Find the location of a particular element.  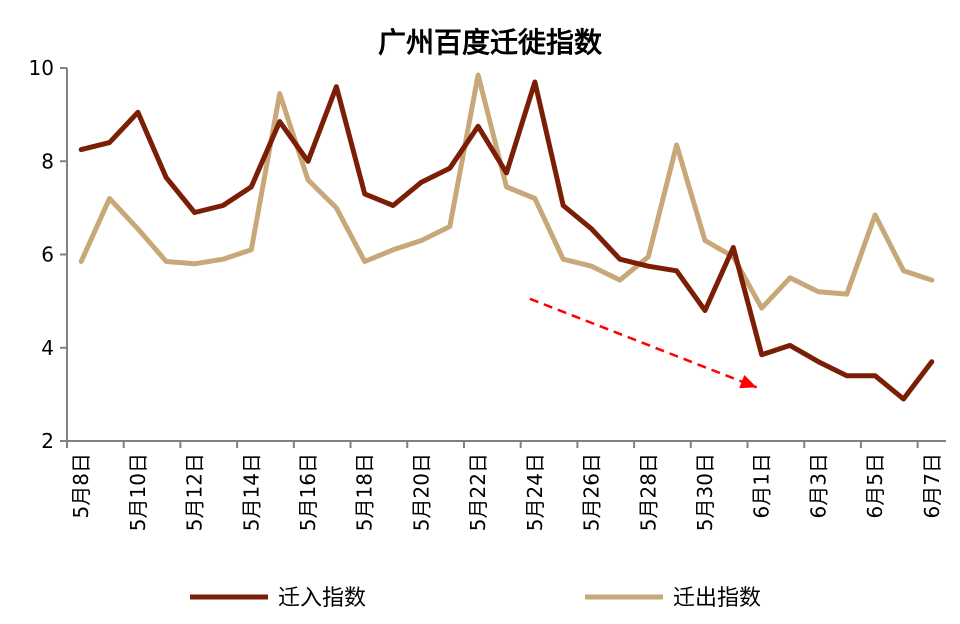

x-tick-label: 5月26日 is located at coordinates (592, 492).